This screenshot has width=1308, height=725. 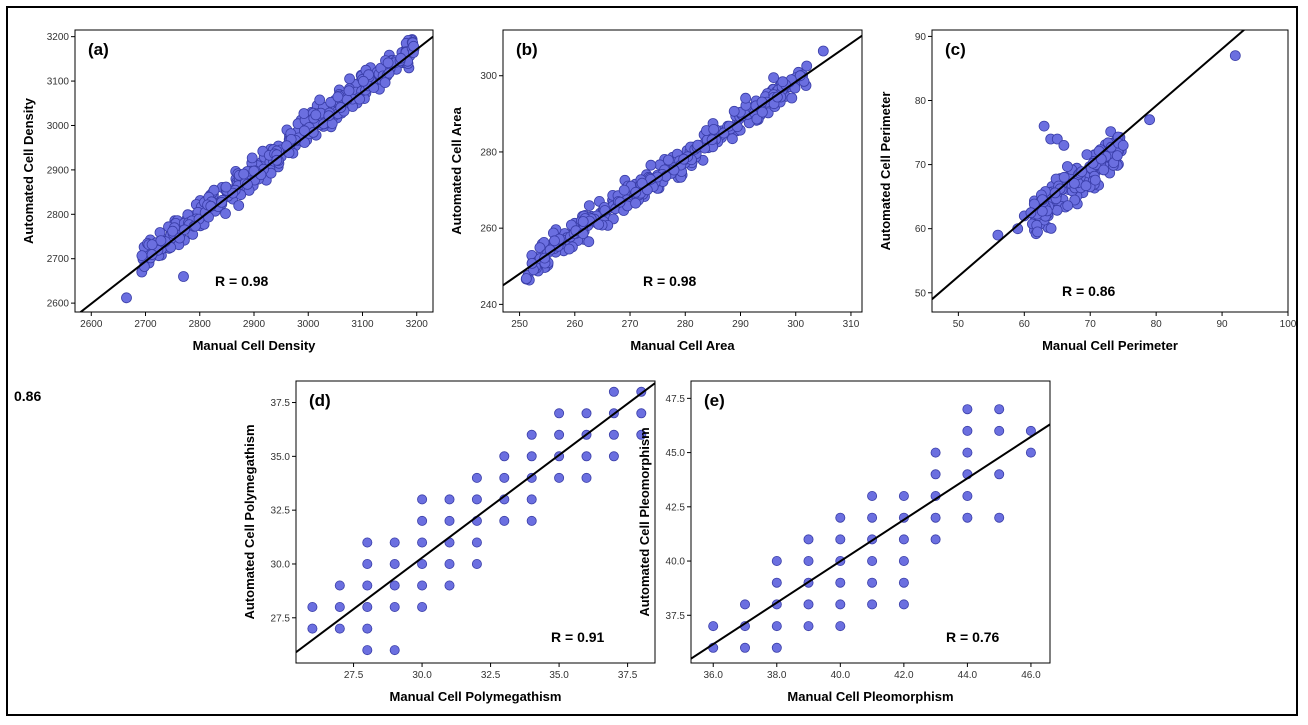 I want to click on x-tick-label: 250, so click(x=519, y=324).